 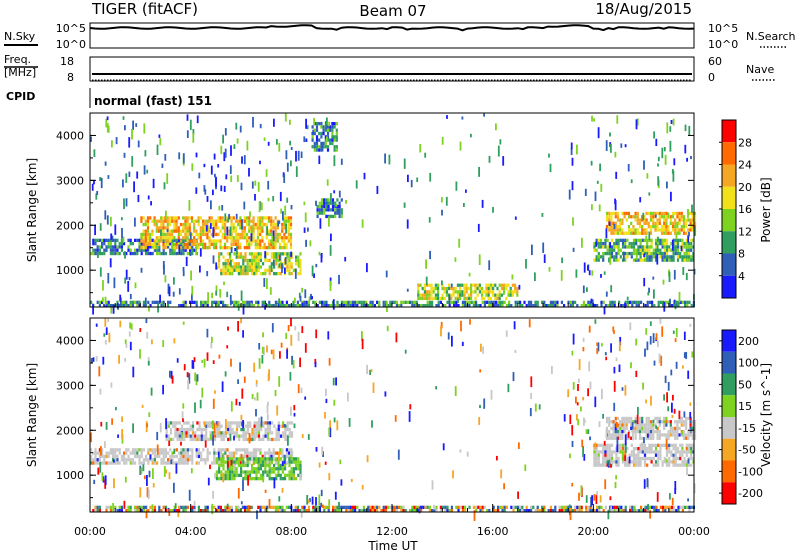 What do you see at coordinates (20, 96) in the screenshot?
I see `cpid-label: CPID` at bounding box center [20, 96].